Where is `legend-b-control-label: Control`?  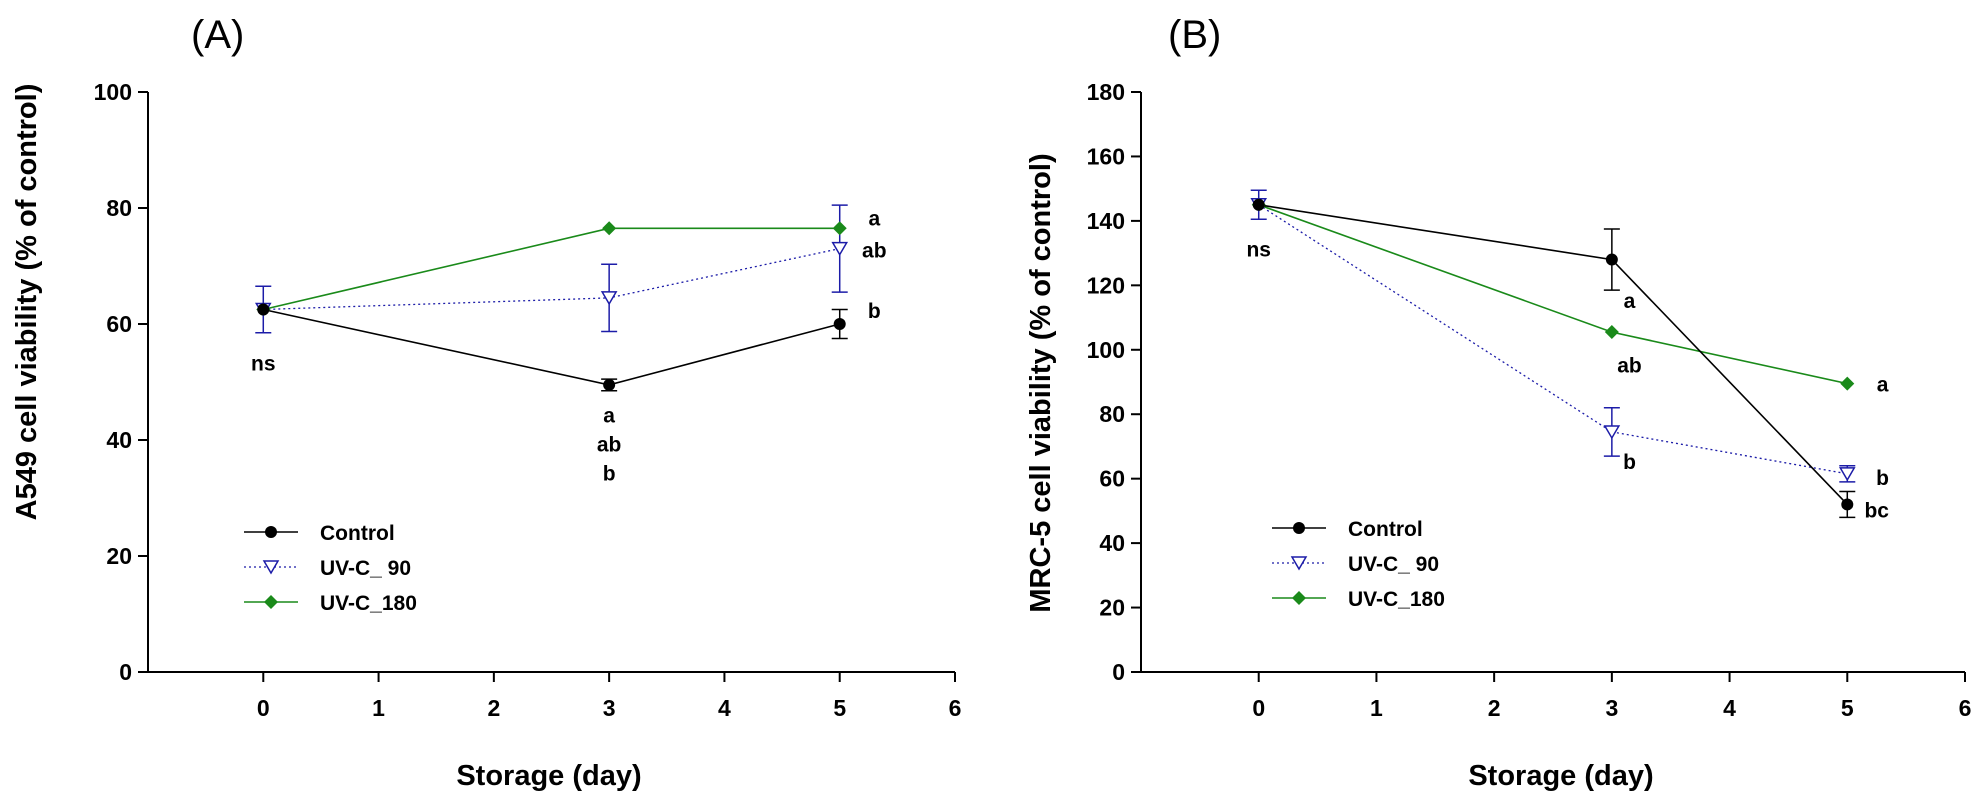 legend-b-control-label: Control is located at coordinates (1385, 529).